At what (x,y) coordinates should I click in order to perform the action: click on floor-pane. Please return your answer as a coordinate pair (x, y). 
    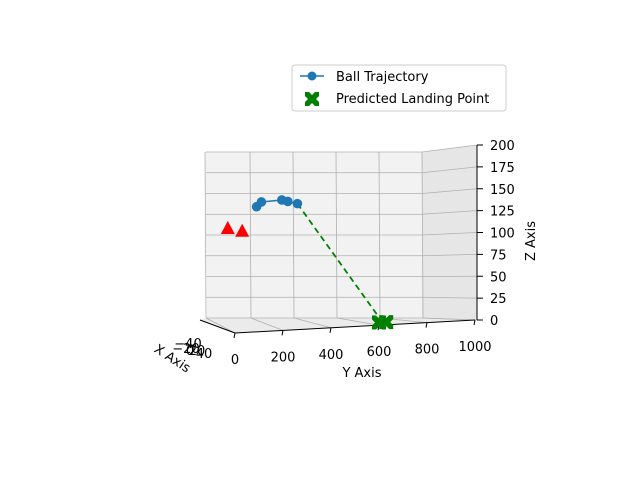
    Looking at the image, I should click on (338, 325).